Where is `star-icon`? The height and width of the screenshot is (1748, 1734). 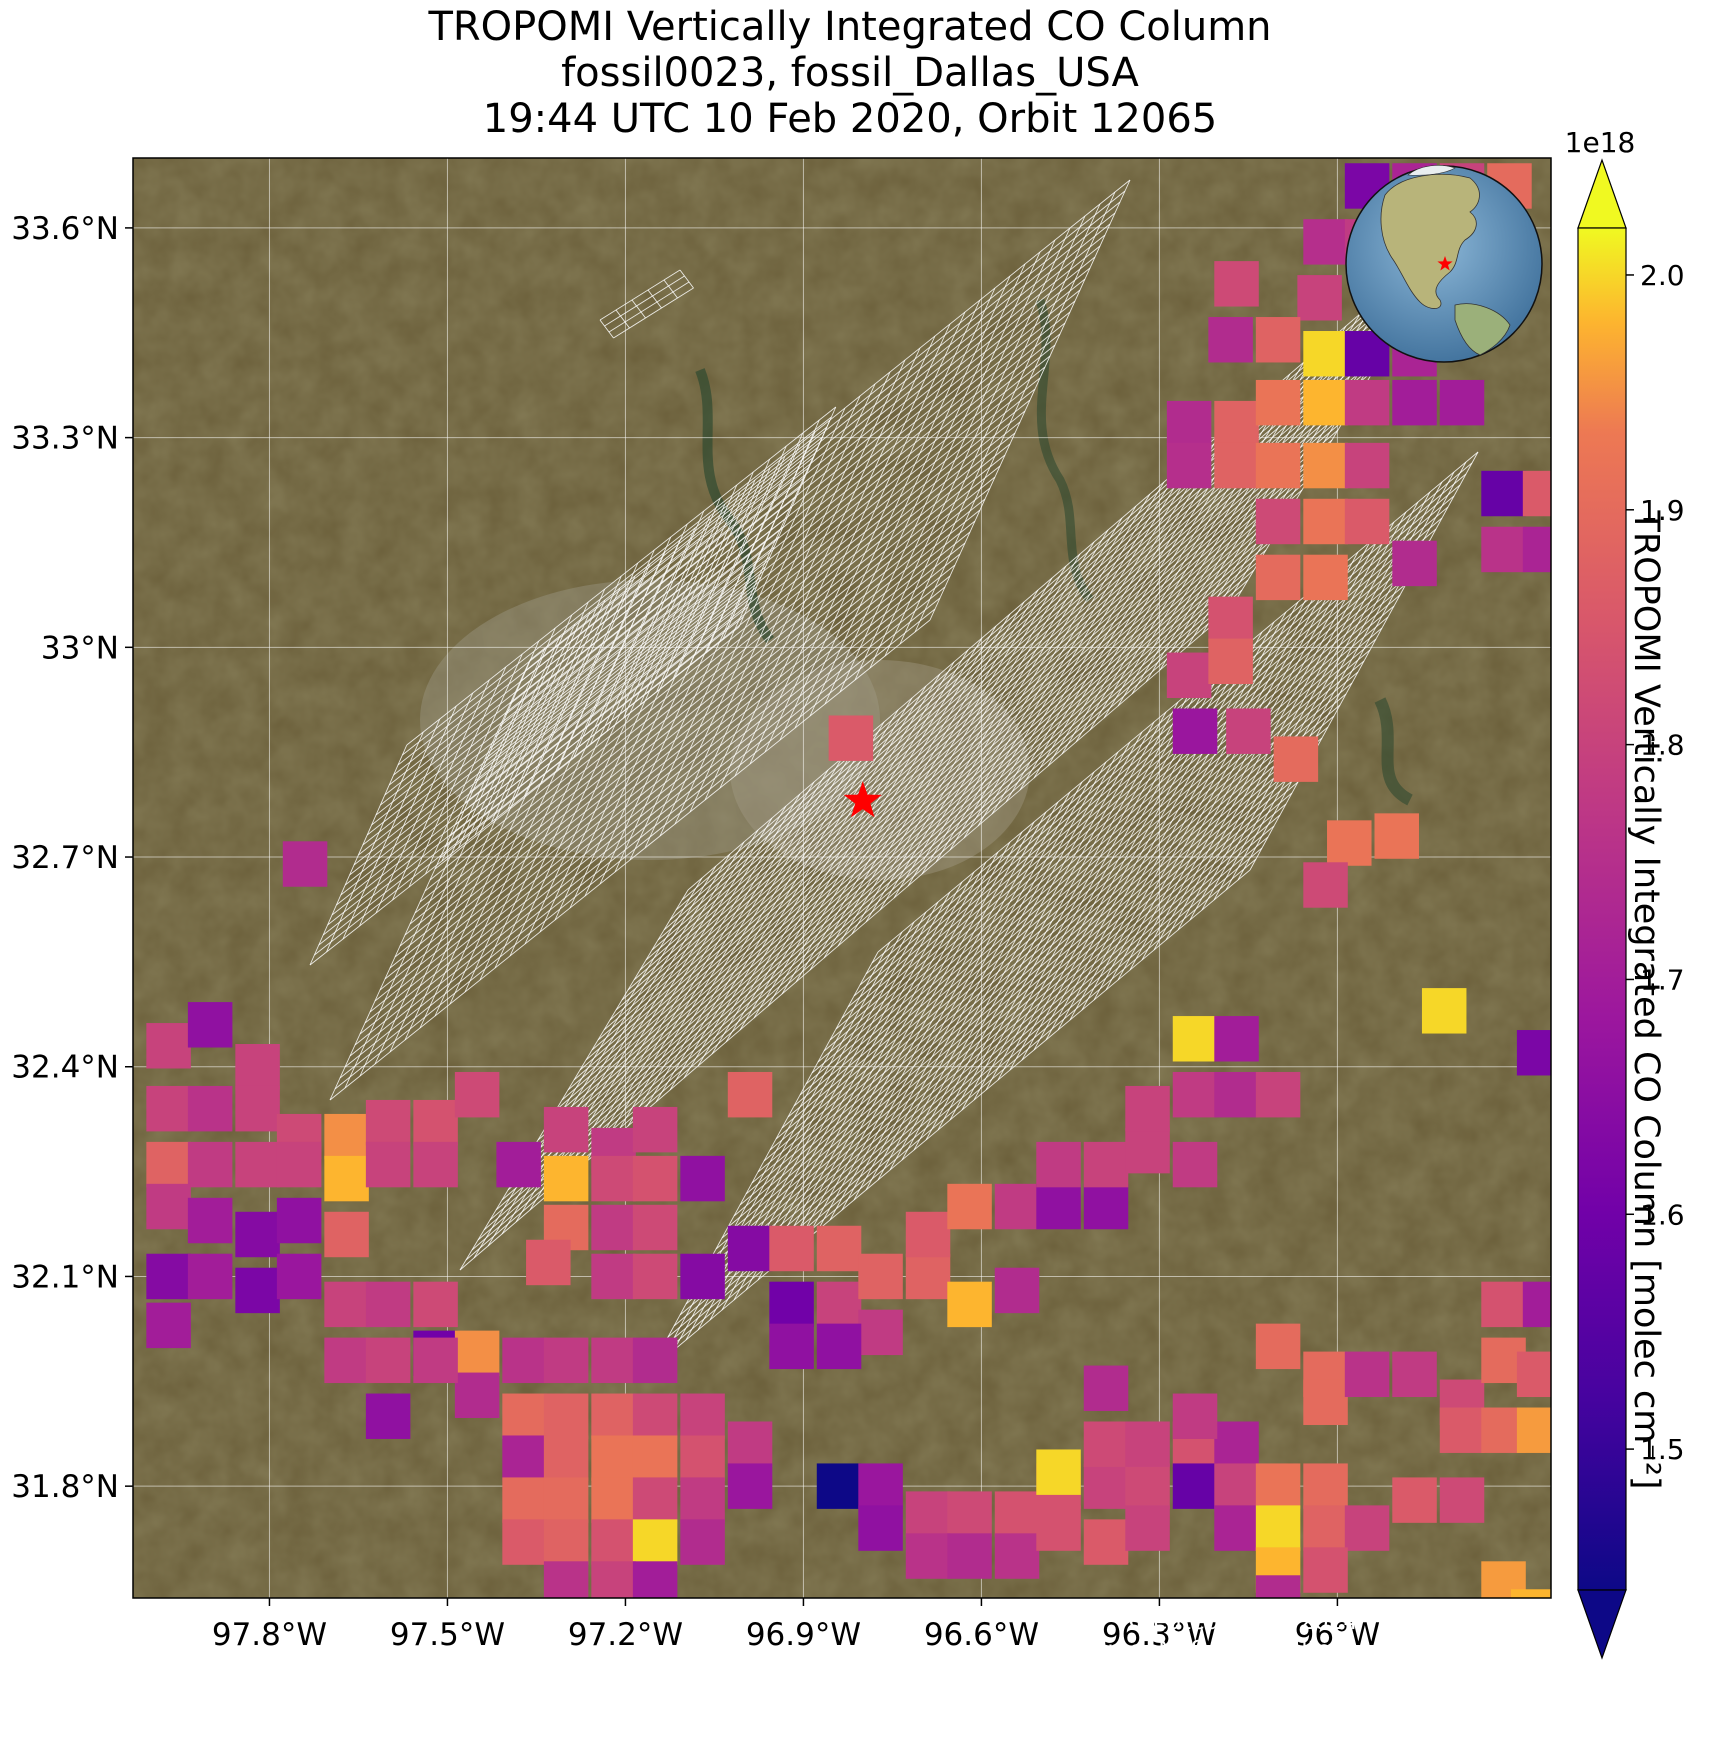 star-icon is located at coordinates (1445, 263).